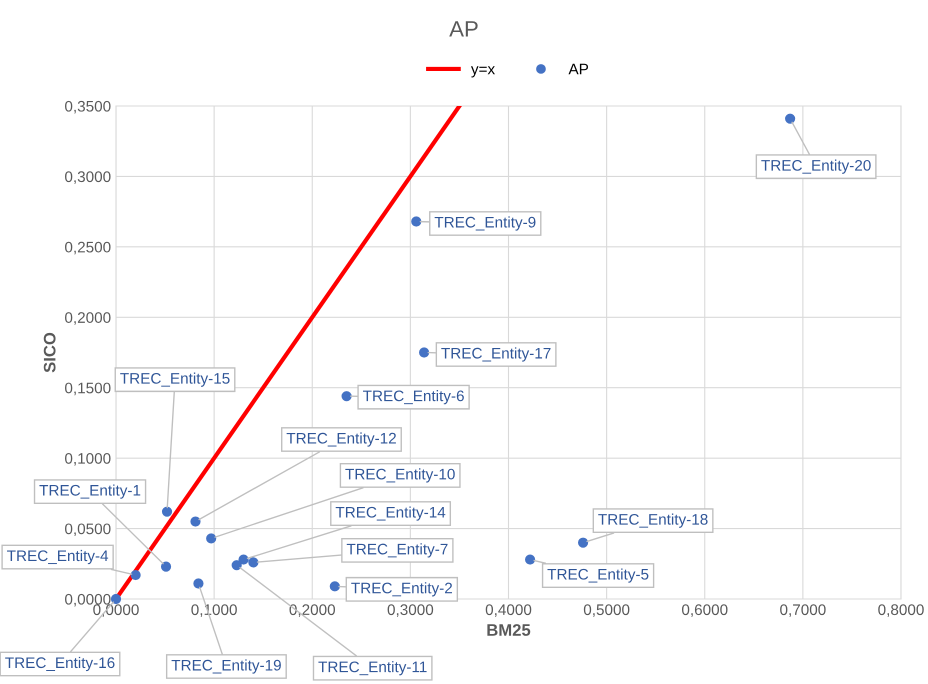 This screenshot has width=928, height=684. What do you see at coordinates (60, 664) in the screenshot?
I see `annotation: TREC_Entity-16` at bounding box center [60, 664].